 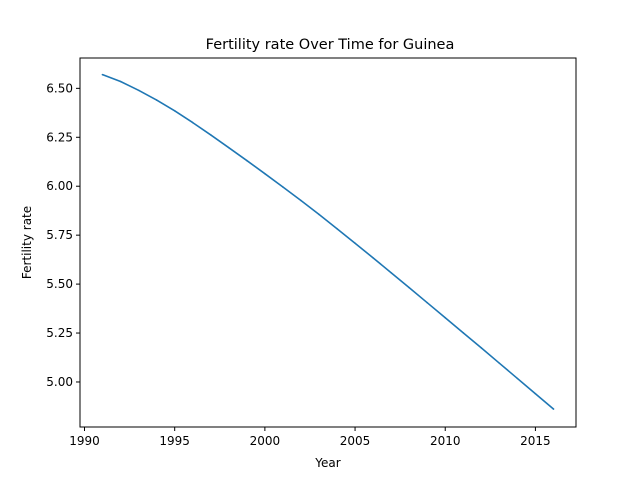 I want to click on y-tick-label: 5.50, so click(x=59, y=284).